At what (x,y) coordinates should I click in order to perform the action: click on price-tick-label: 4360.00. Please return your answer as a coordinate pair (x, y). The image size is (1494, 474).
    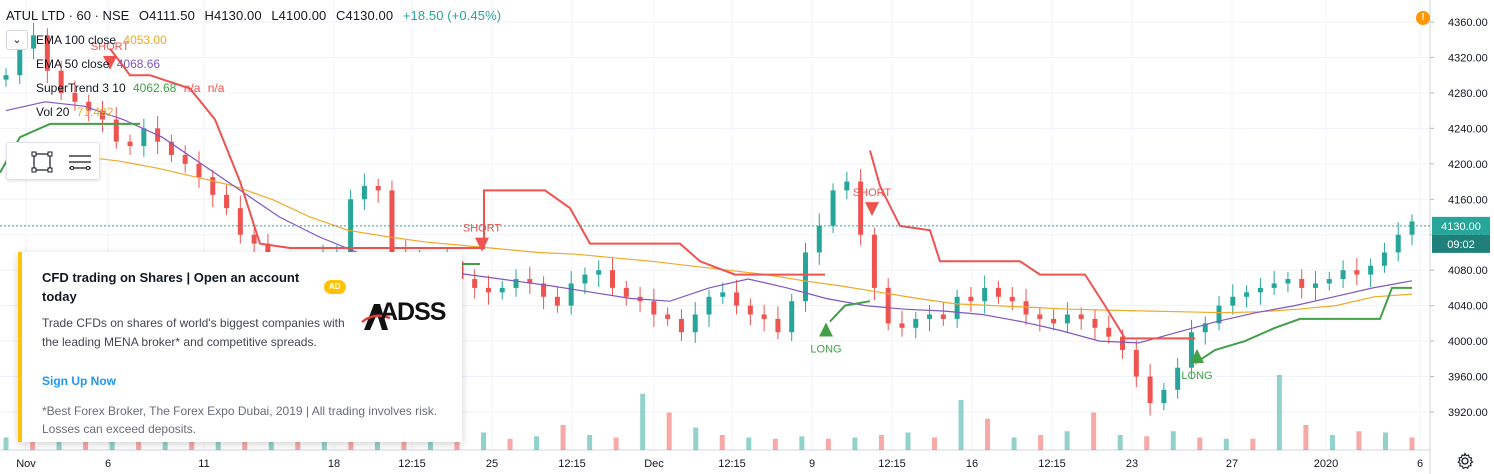
    Looking at the image, I should click on (1468, 23).